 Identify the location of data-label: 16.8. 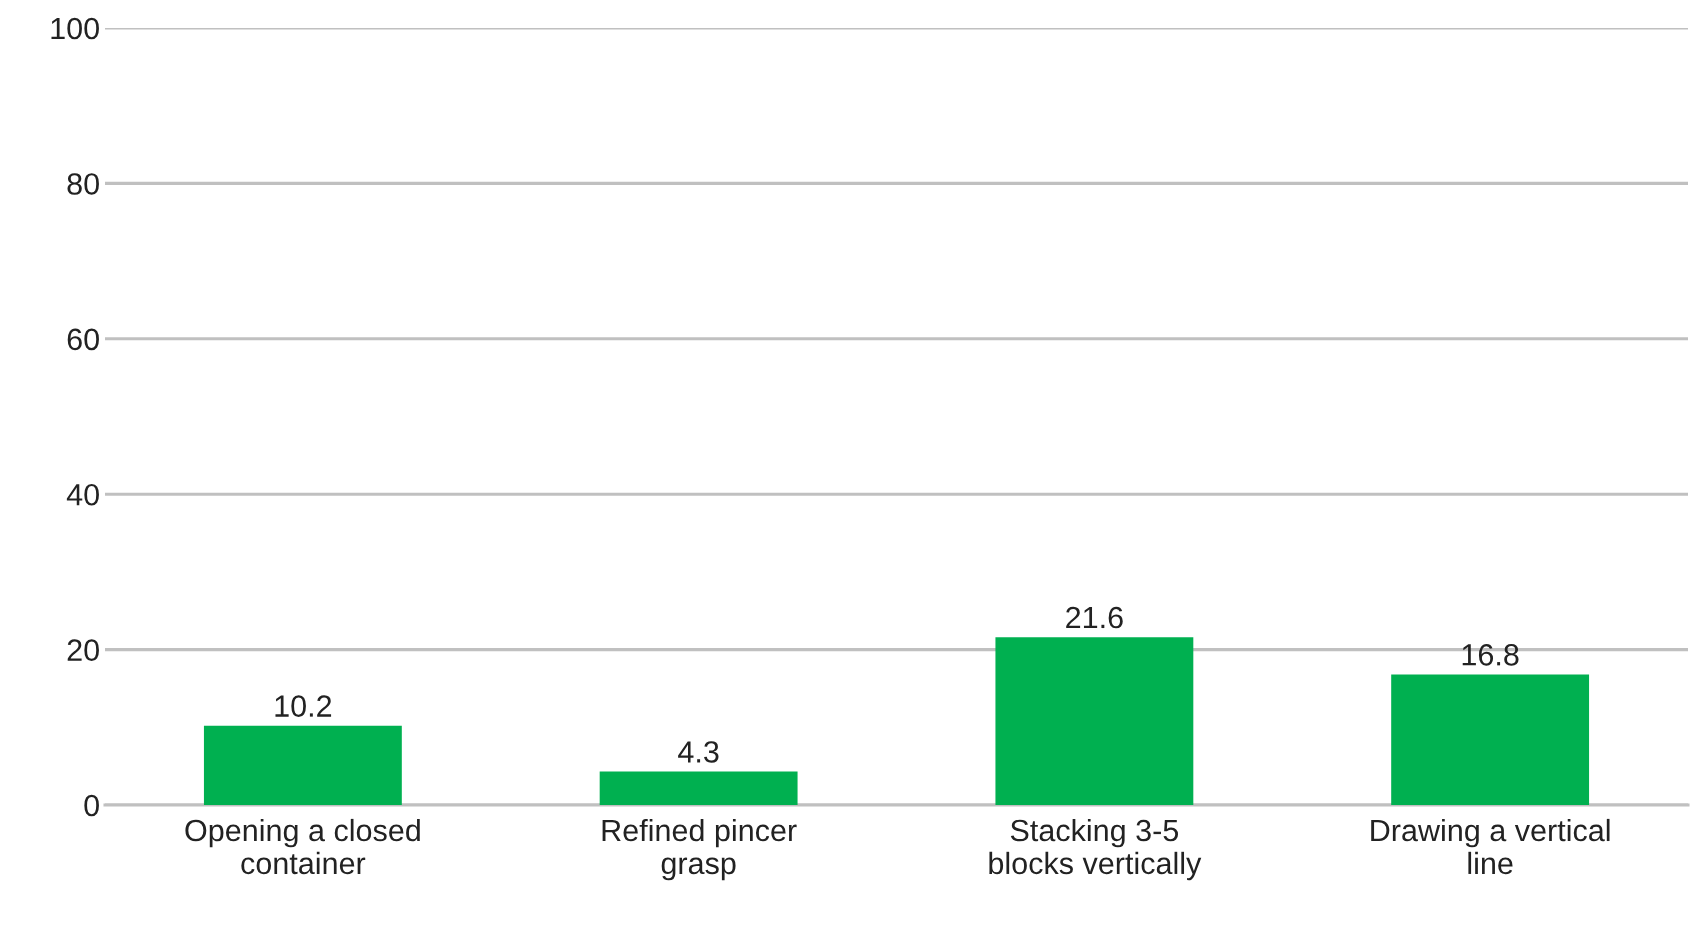
(1490, 655).